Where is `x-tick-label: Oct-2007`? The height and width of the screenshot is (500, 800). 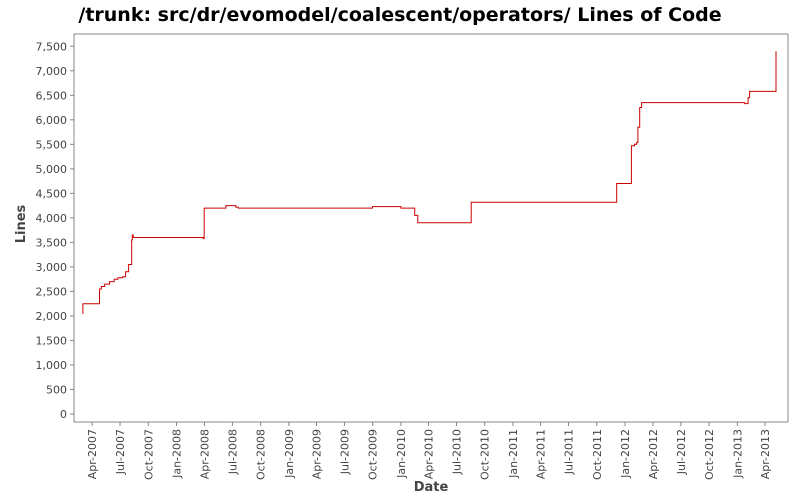 x-tick-label: Oct-2007 is located at coordinates (148, 454).